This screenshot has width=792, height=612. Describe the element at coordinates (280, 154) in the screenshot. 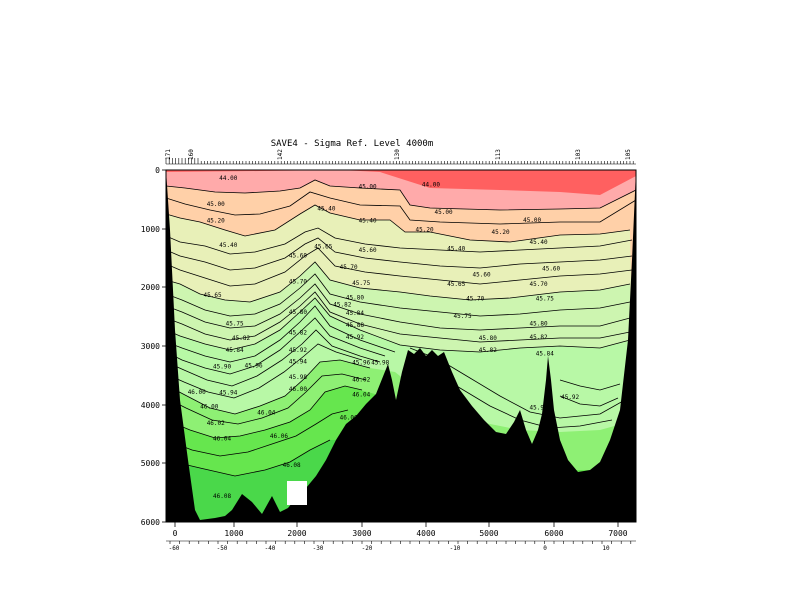

I see `station-tick-label: 142` at that location.